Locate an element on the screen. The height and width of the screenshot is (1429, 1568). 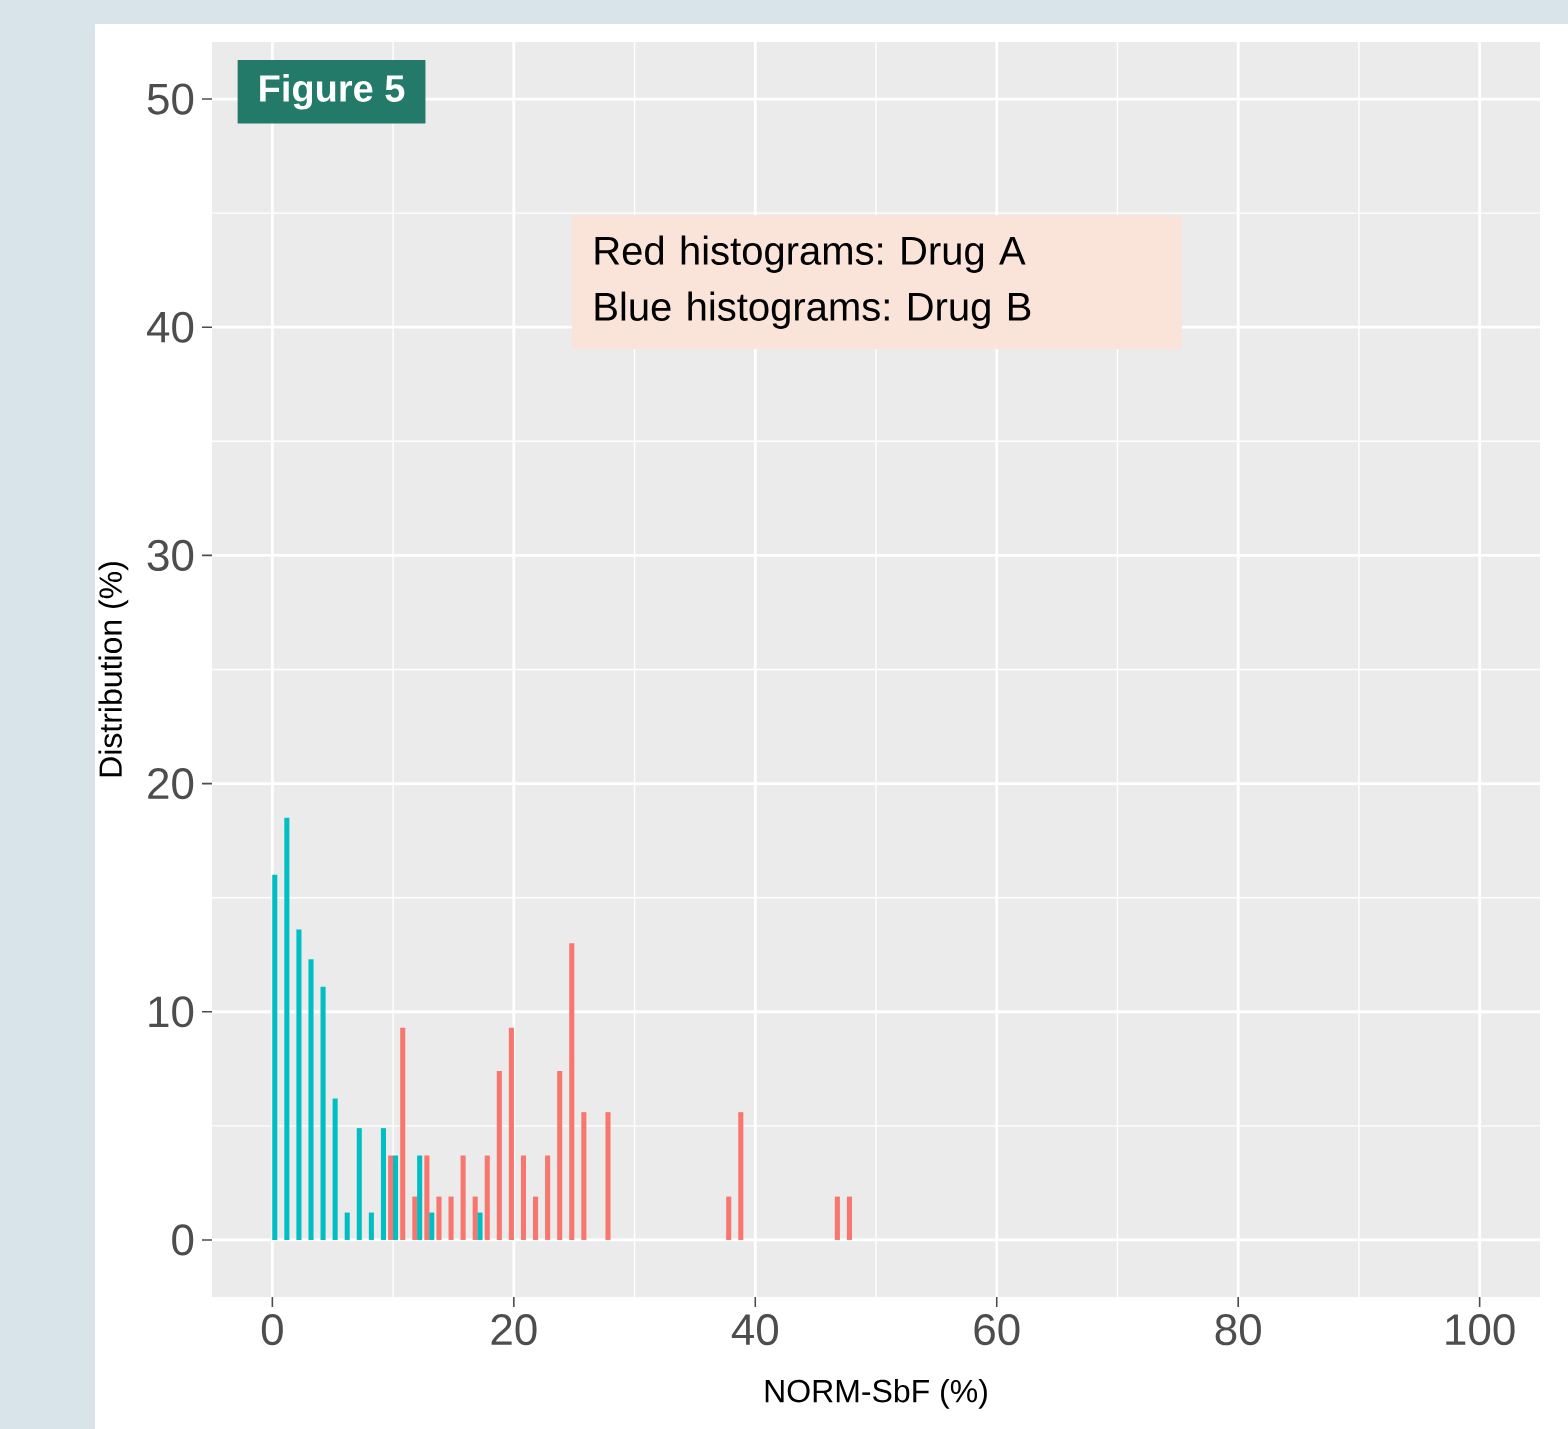
x-tick-label: 0 is located at coordinates (272, 1330).